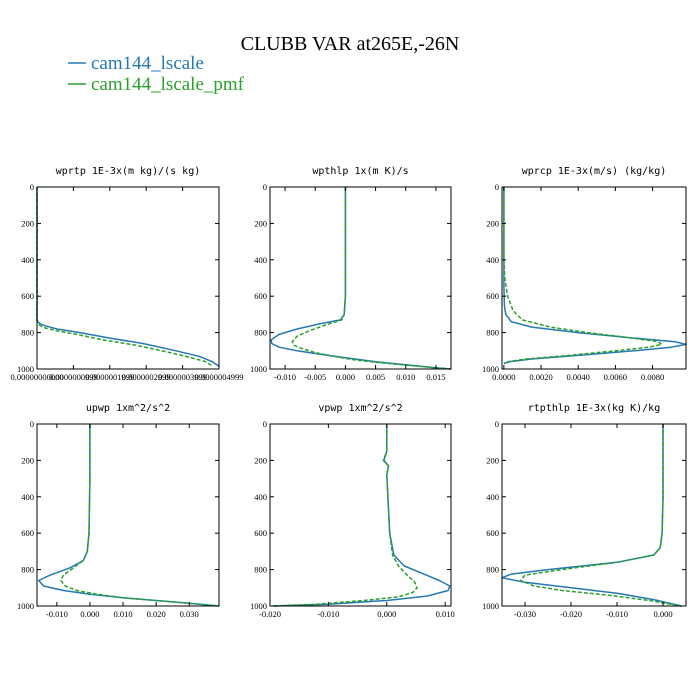 This screenshot has height=700, width=700. What do you see at coordinates (662, 614) in the screenshot?
I see `xtick-label-5-3: 0.000` at bounding box center [662, 614].